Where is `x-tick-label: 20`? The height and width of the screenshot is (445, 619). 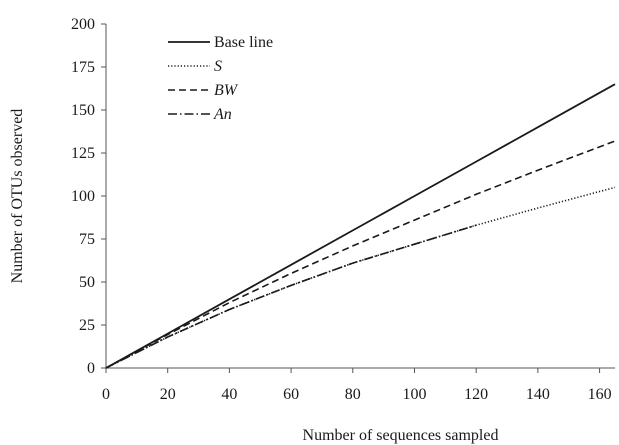
x-tick-label: 20 is located at coordinates (168, 394).